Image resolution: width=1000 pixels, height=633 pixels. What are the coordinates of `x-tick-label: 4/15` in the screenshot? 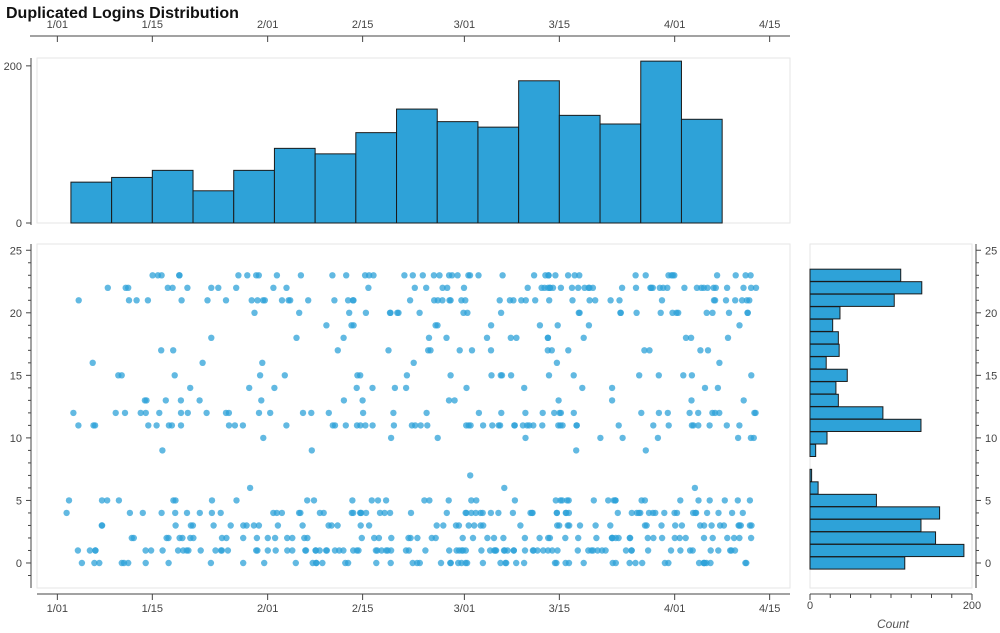 It's located at (769, 609).